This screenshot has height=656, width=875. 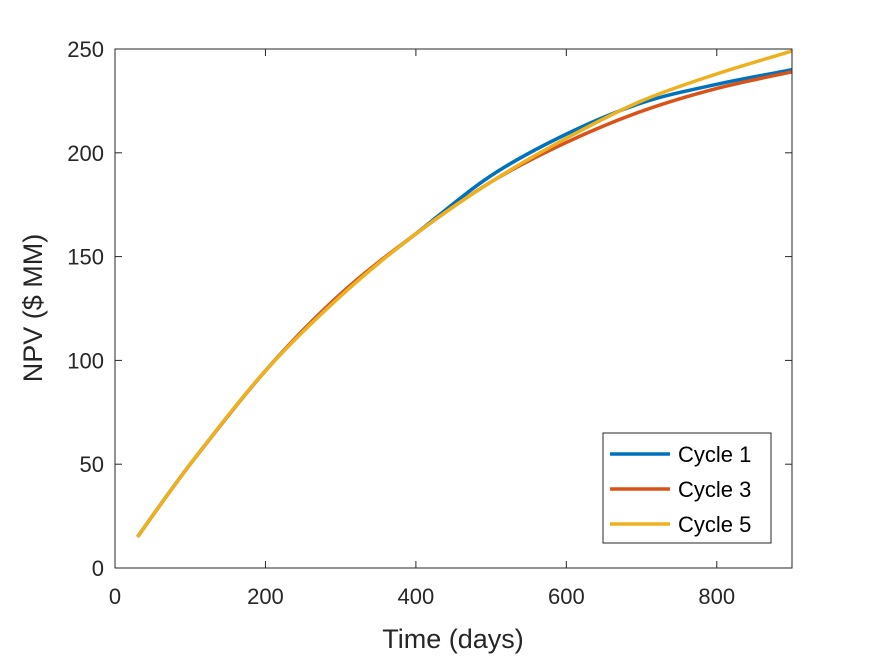 What do you see at coordinates (85, 49) in the screenshot?
I see `y-tick-label: 250` at bounding box center [85, 49].